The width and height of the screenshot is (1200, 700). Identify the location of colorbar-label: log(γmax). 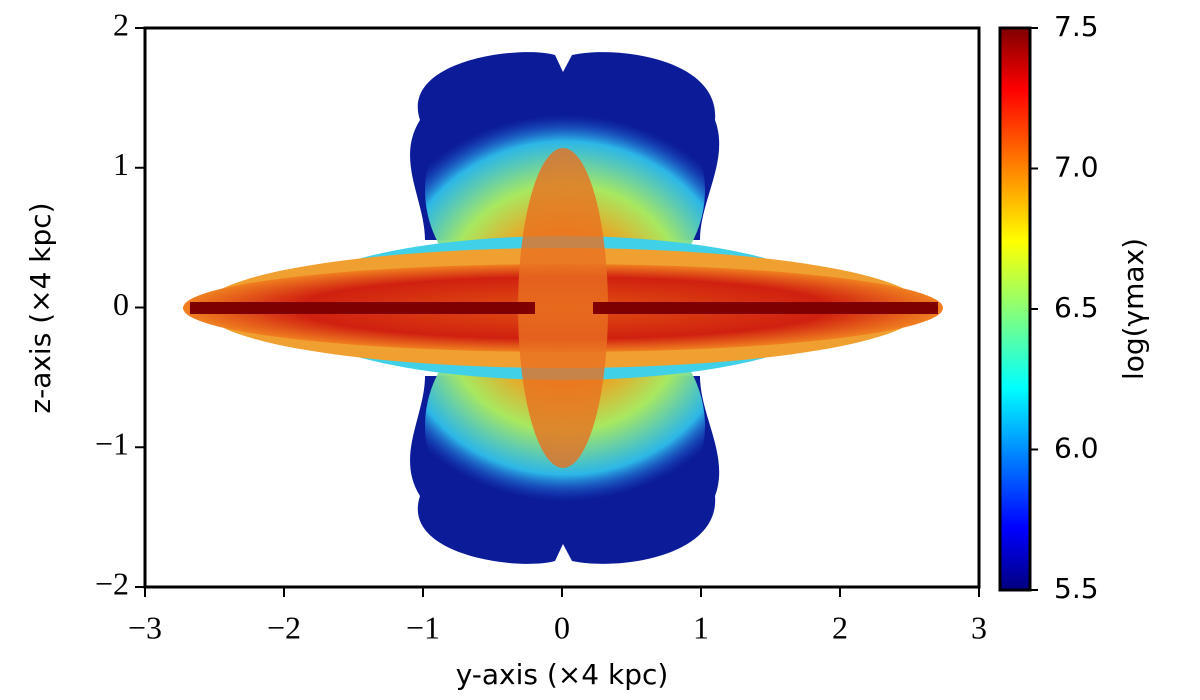
(1133, 309).